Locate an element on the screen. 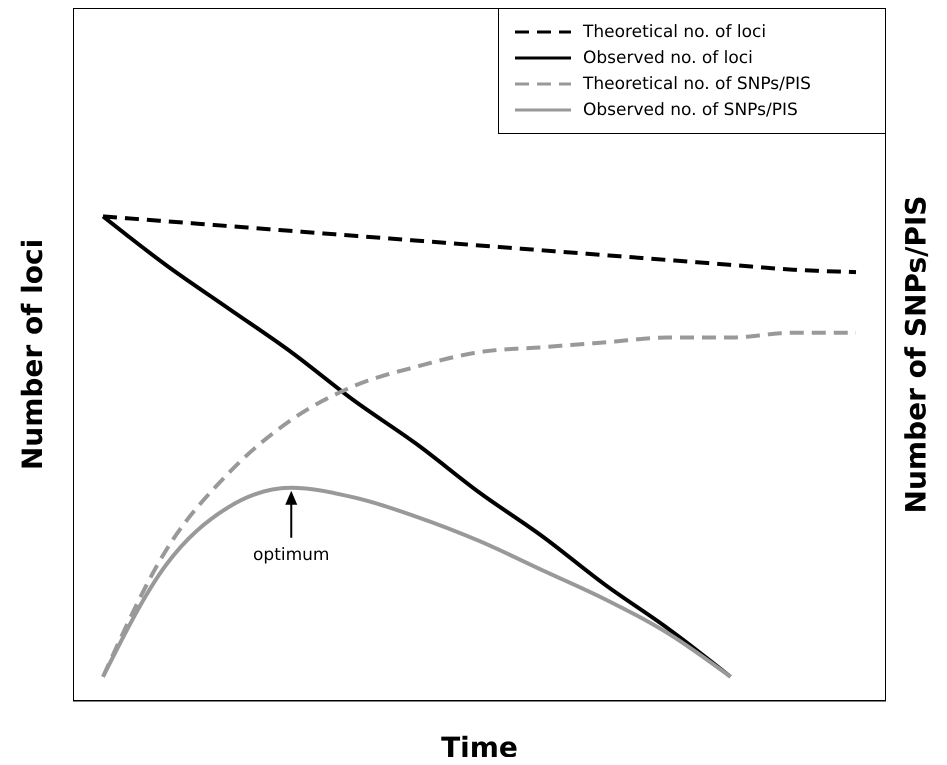 The height and width of the screenshot is (765, 947). legend-label: Theoretical no. of SNPs/PIS is located at coordinates (697, 84).